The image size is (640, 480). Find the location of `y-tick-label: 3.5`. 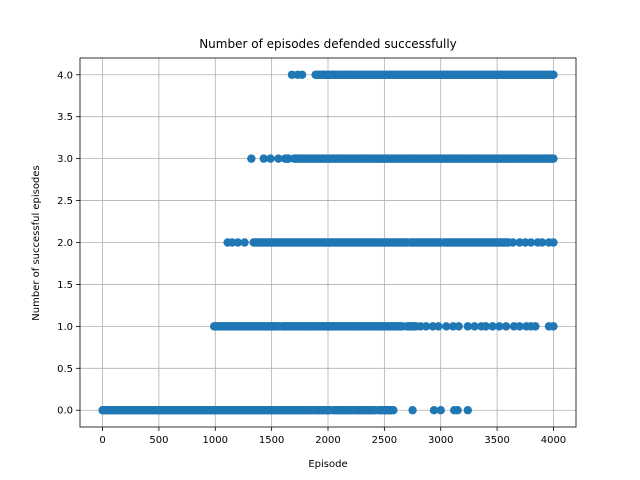

y-tick-label: 3.5 is located at coordinates (65, 117).